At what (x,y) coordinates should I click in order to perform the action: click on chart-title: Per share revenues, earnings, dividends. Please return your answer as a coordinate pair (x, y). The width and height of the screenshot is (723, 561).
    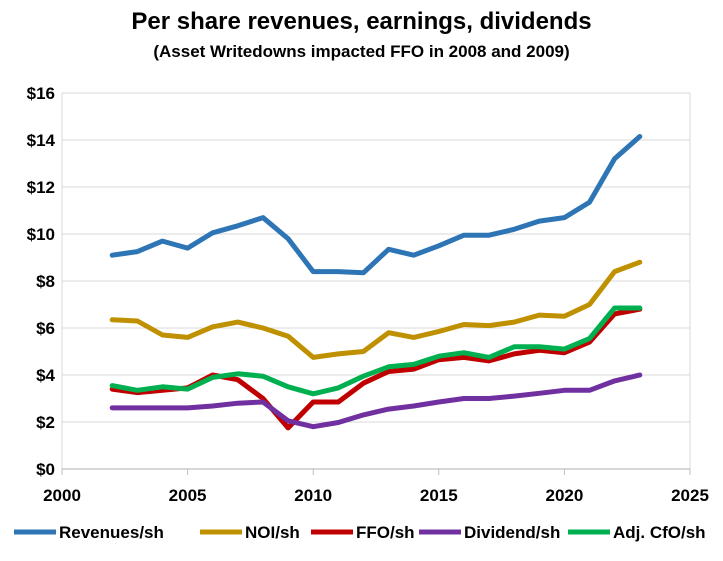
    Looking at the image, I should click on (361, 21).